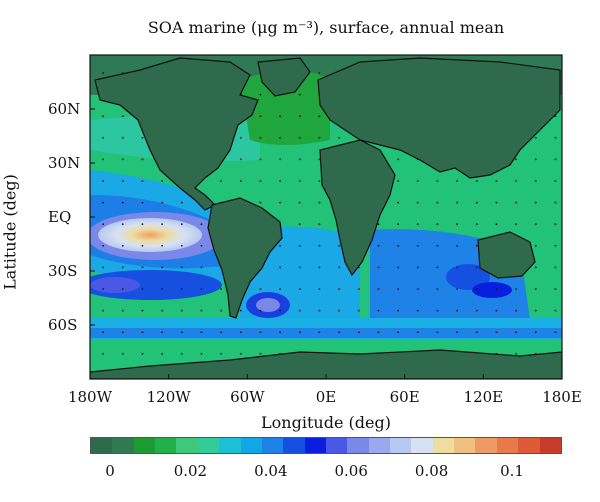 Image resolution: width=600 pixels, height=502 pixels. Describe the element at coordinates (326, 397) in the screenshot. I see `x-tick-label: 0E` at that location.